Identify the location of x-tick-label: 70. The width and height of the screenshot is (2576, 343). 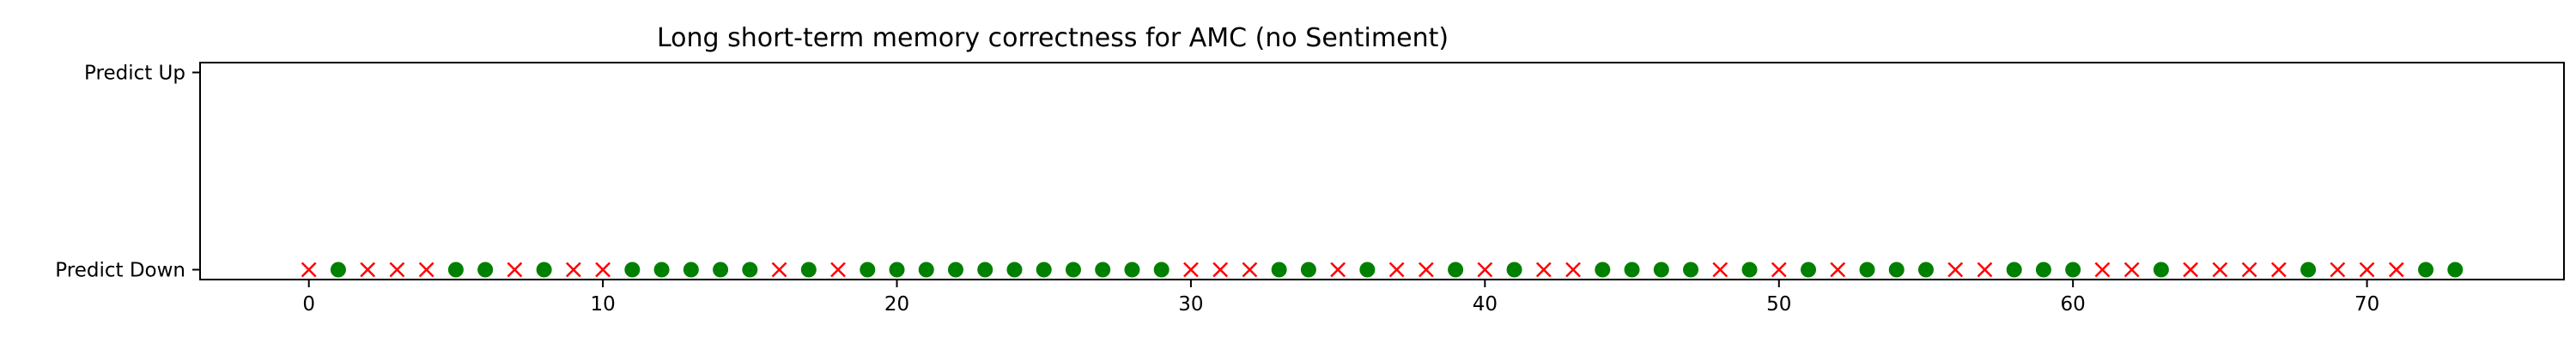
(2367, 305).